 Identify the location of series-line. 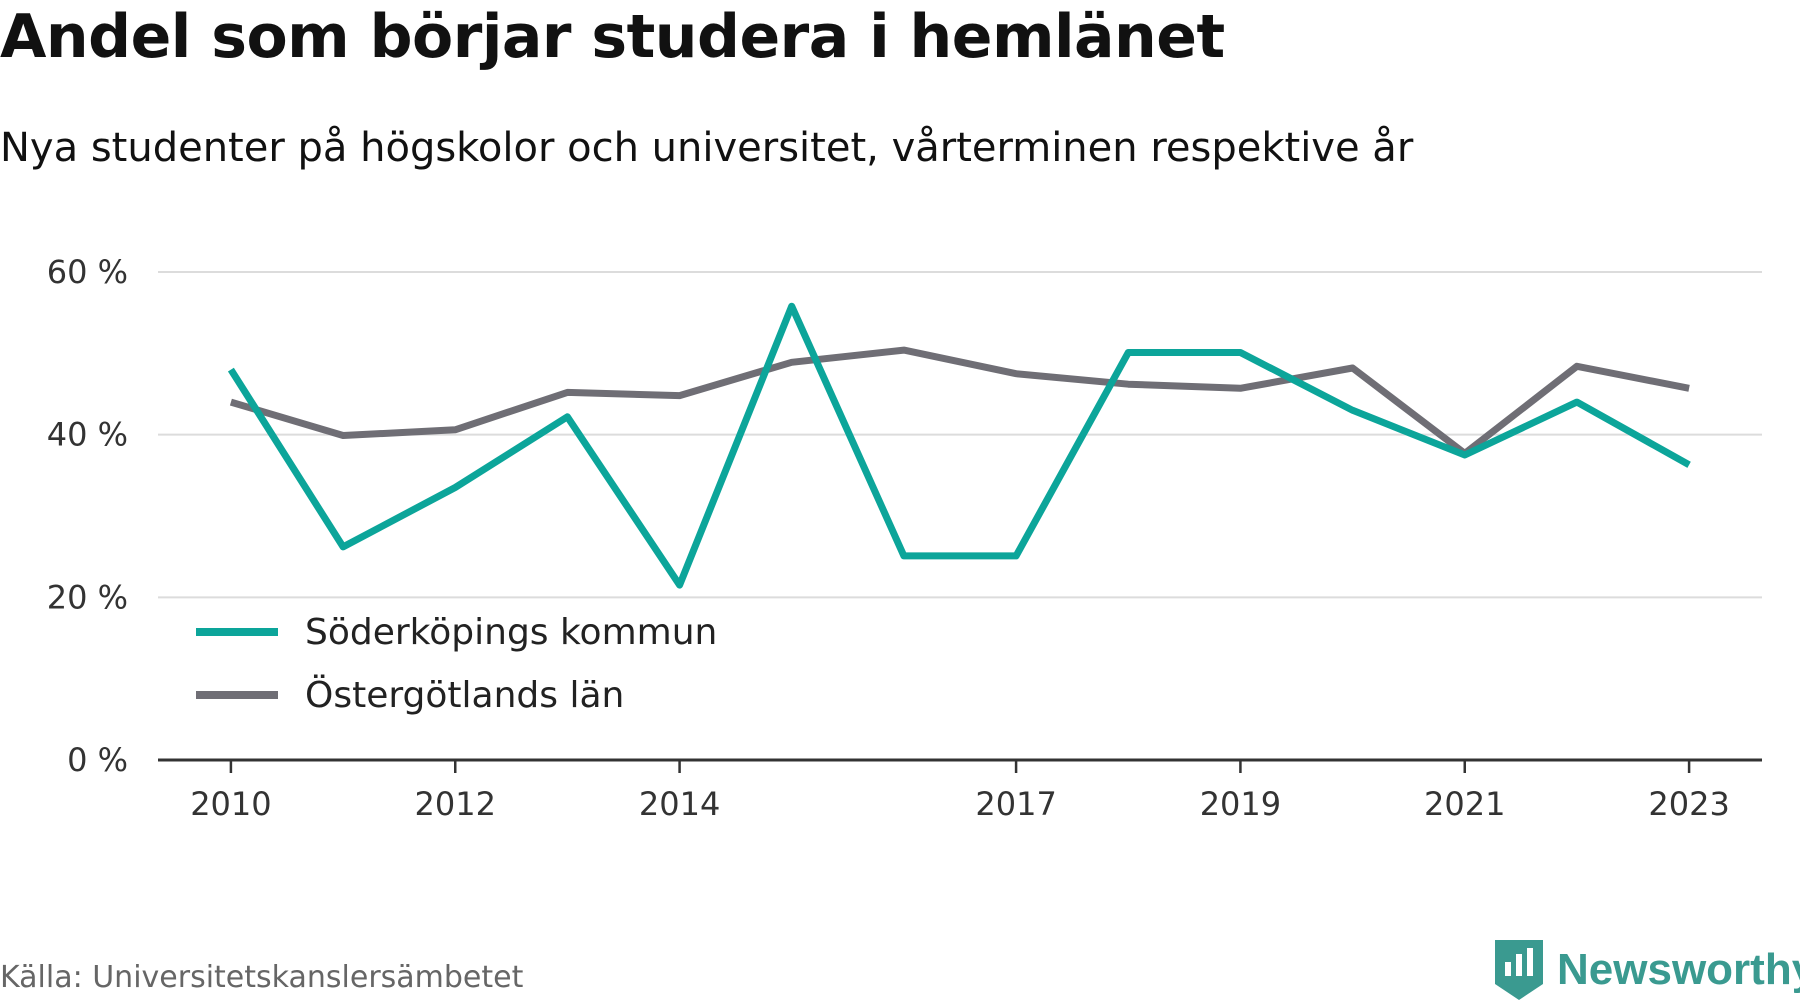
(959, 401).